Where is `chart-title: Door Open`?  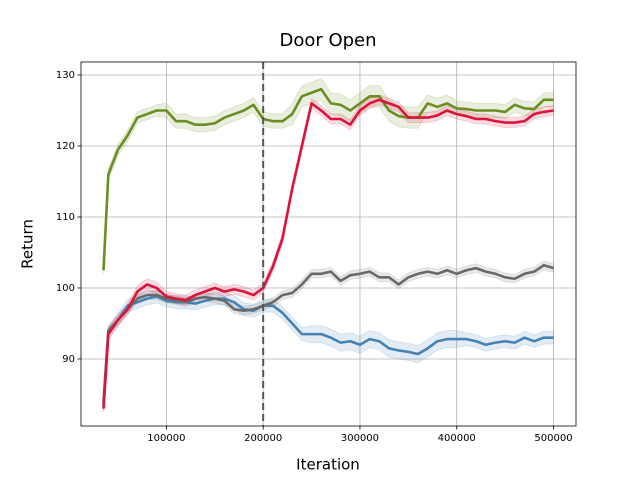 chart-title: Door Open is located at coordinates (327, 40).